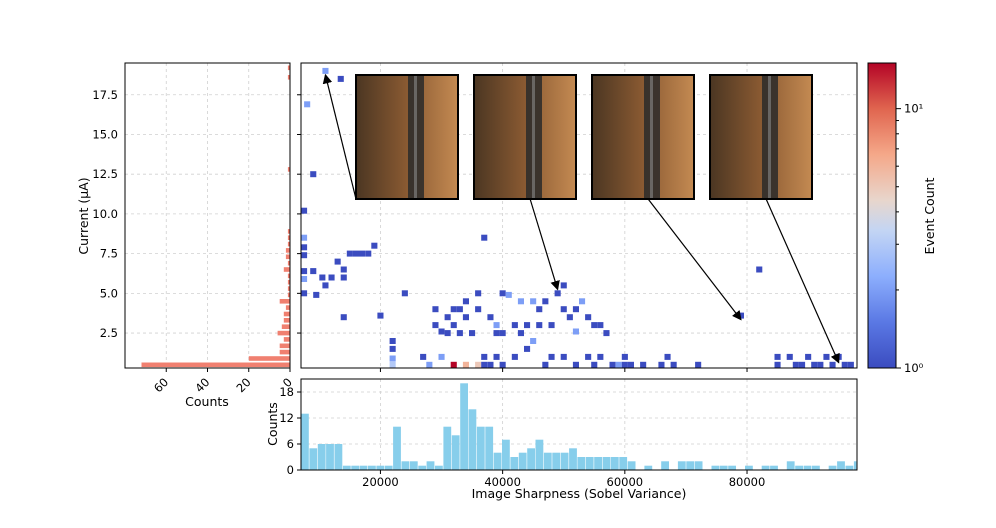  I want to click on side-histogram-bars, so click(216, 216).